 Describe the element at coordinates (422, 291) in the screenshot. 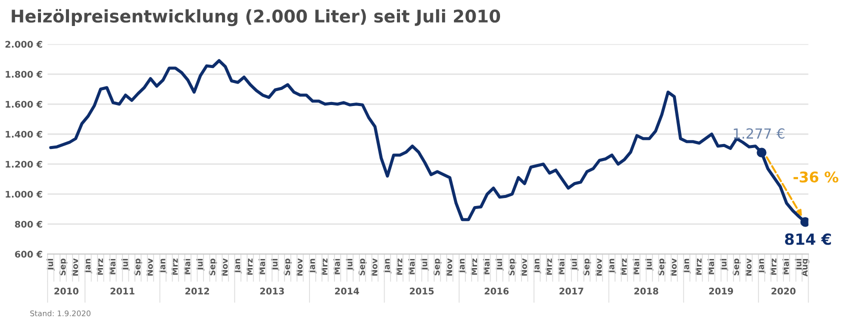

I see `text: 2015` at that location.